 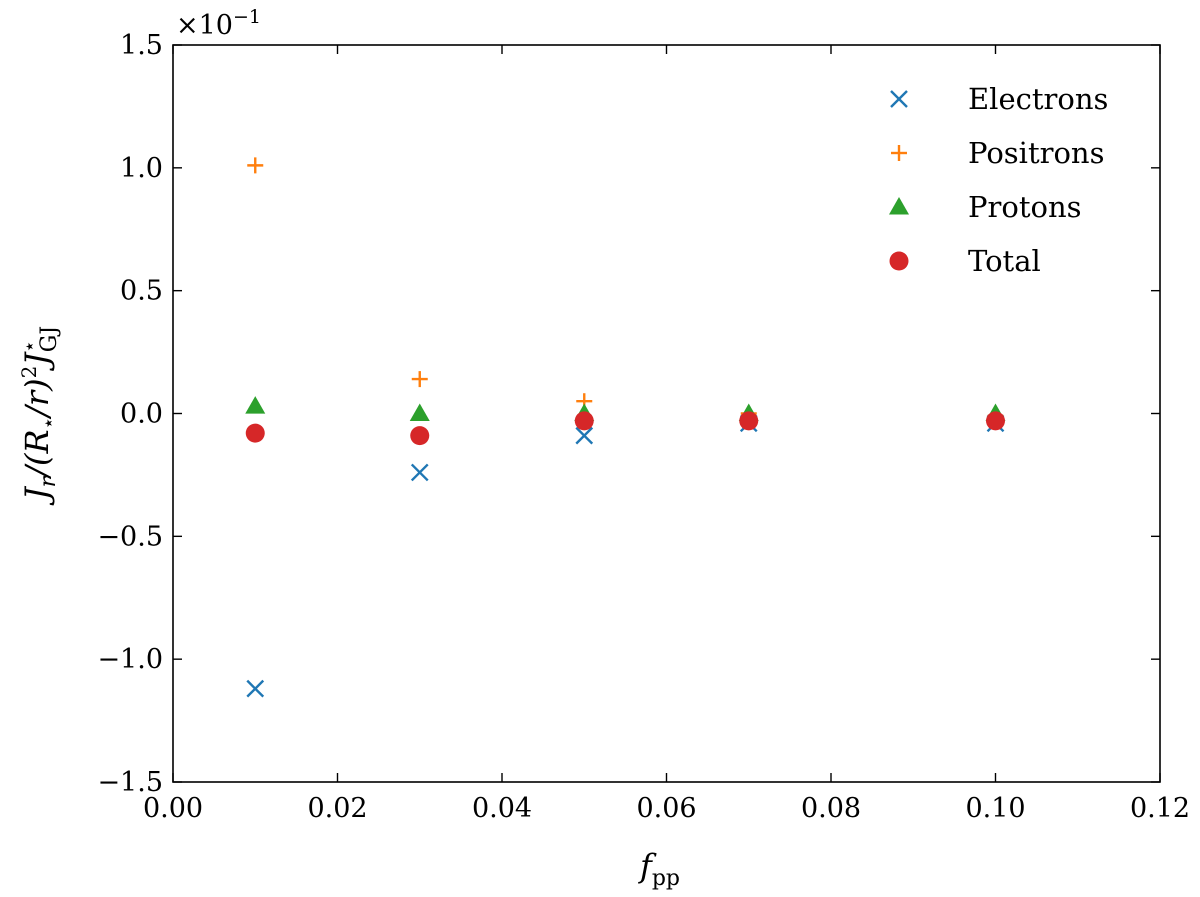 I want to click on y-label-gj: GJ, so click(x=49, y=339).